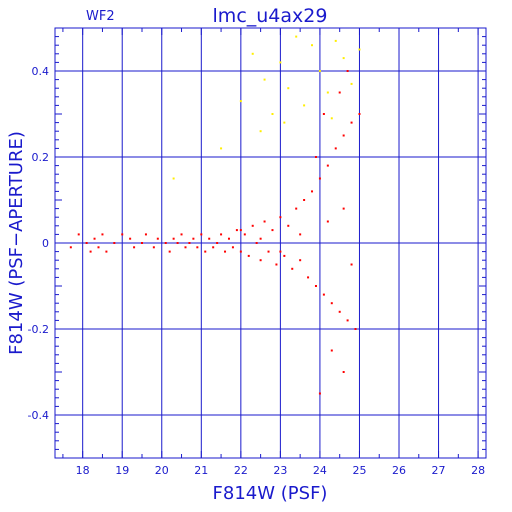  What do you see at coordinates (38, 329) in the screenshot?
I see `y-tick-label: -0.2` at bounding box center [38, 329].